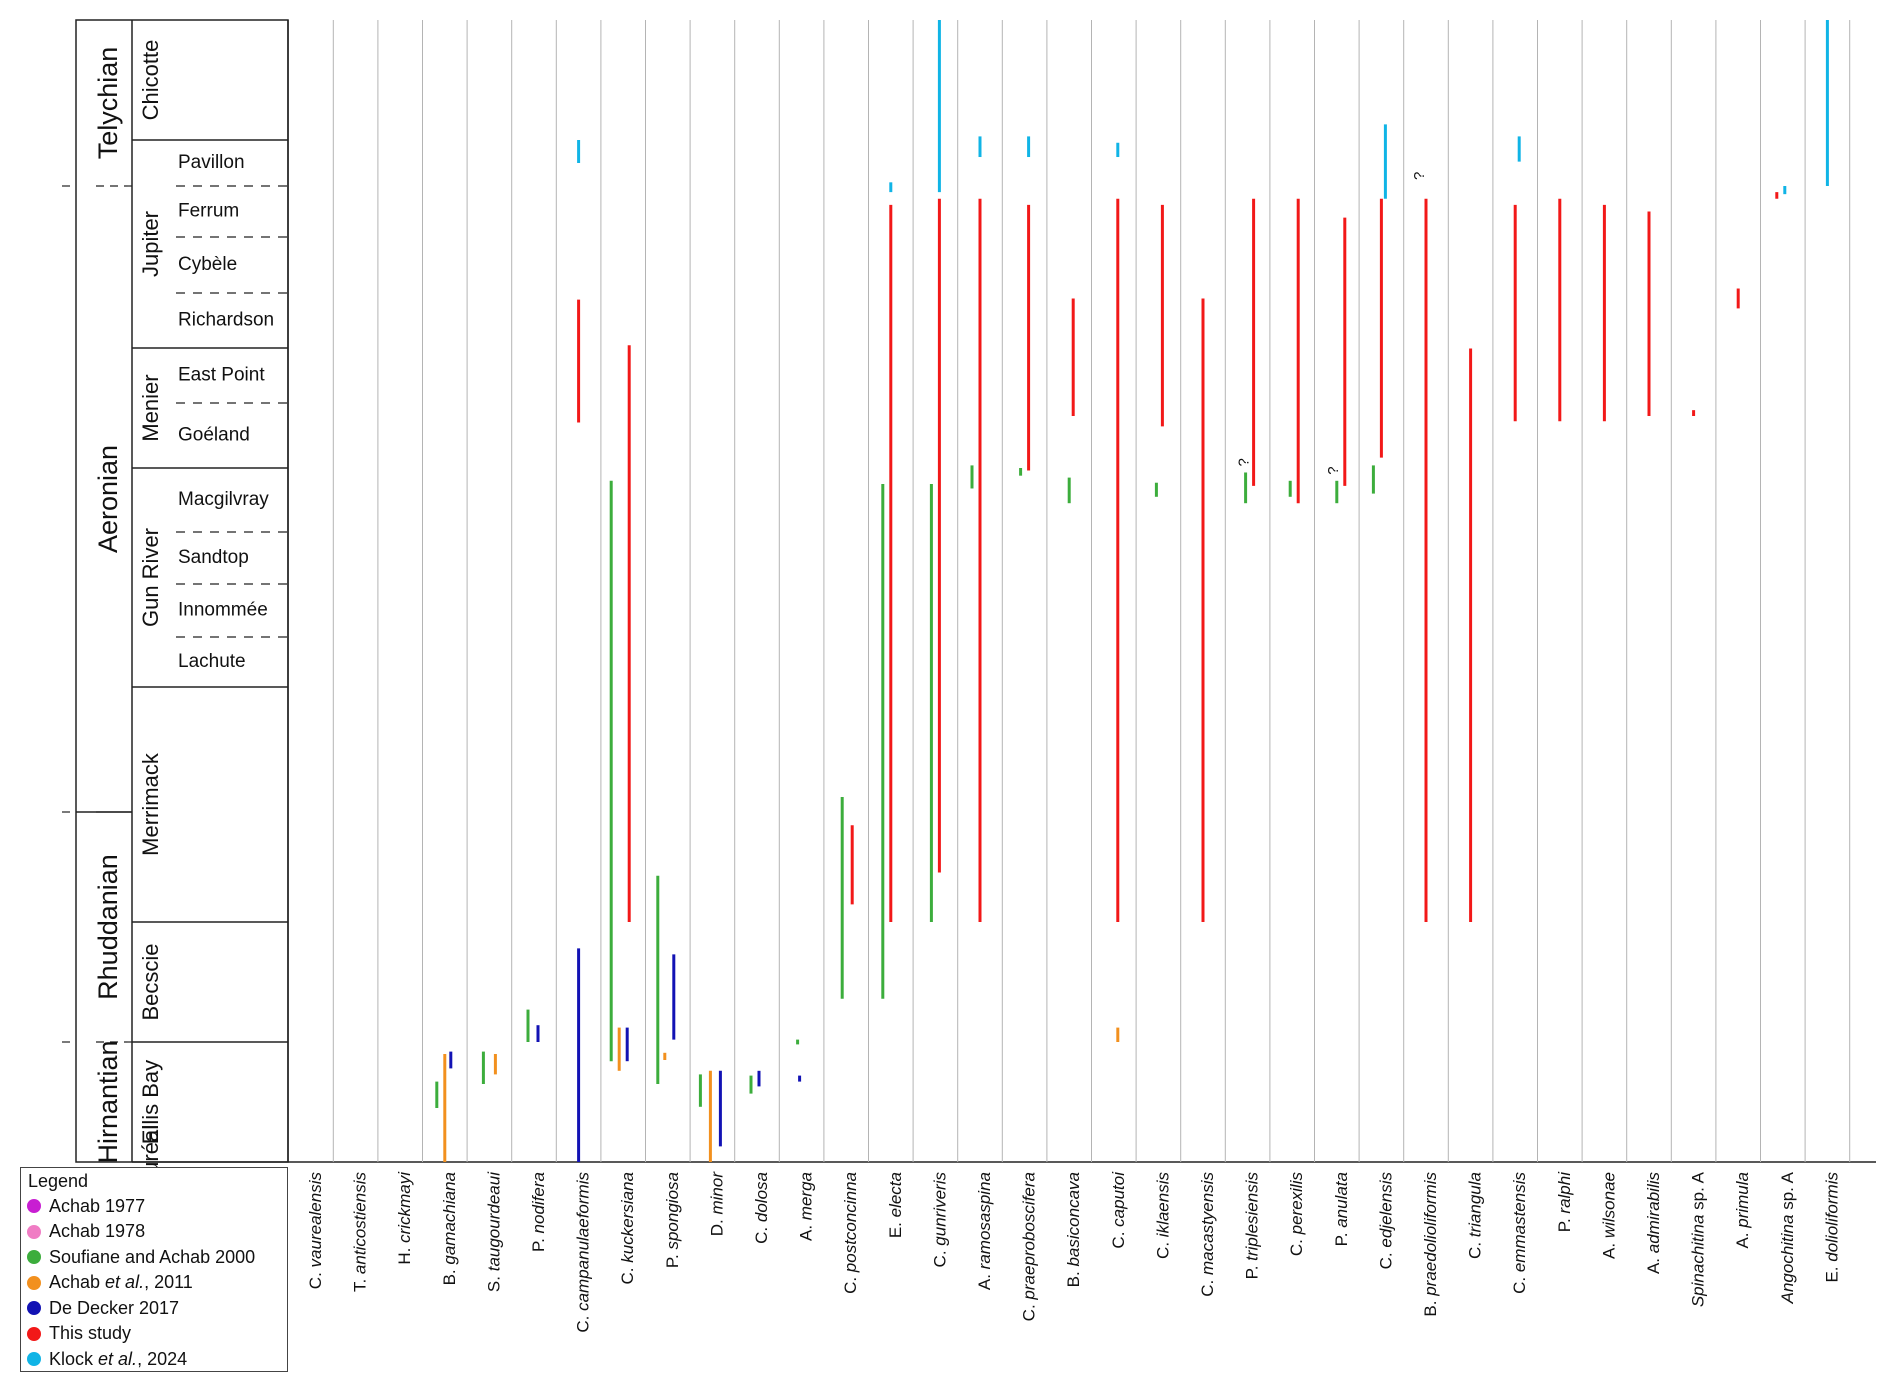 This screenshot has height=1384, width=1892. What do you see at coordinates (717, 1226) in the screenshot?
I see `taxon-label-part: D.` at bounding box center [717, 1226].